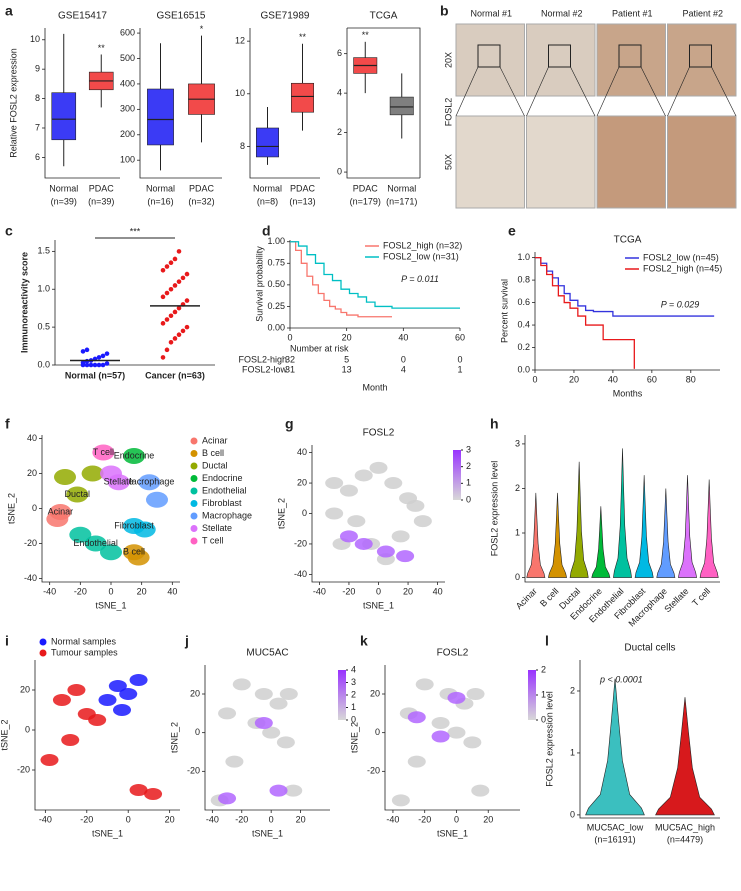  What do you see at coordinates (456, 819) in the screenshot?
I see `x-tick-label: 0` at bounding box center [456, 819].